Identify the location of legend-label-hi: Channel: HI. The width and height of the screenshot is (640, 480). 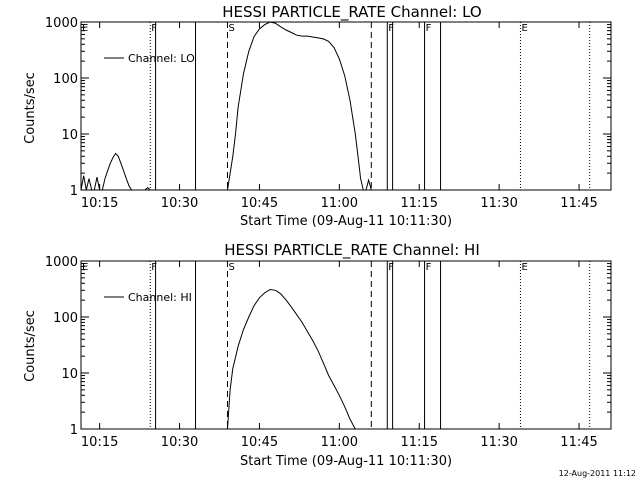
(160, 297).